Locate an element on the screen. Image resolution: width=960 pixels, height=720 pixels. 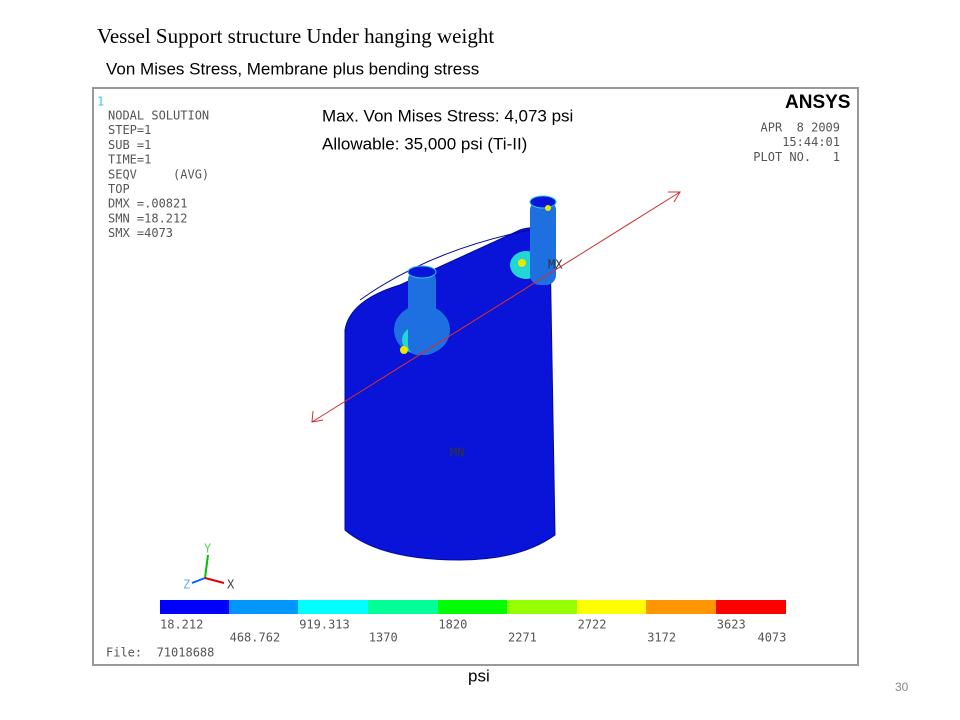
date-line: 15:44:01 is located at coordinates (811, 142).